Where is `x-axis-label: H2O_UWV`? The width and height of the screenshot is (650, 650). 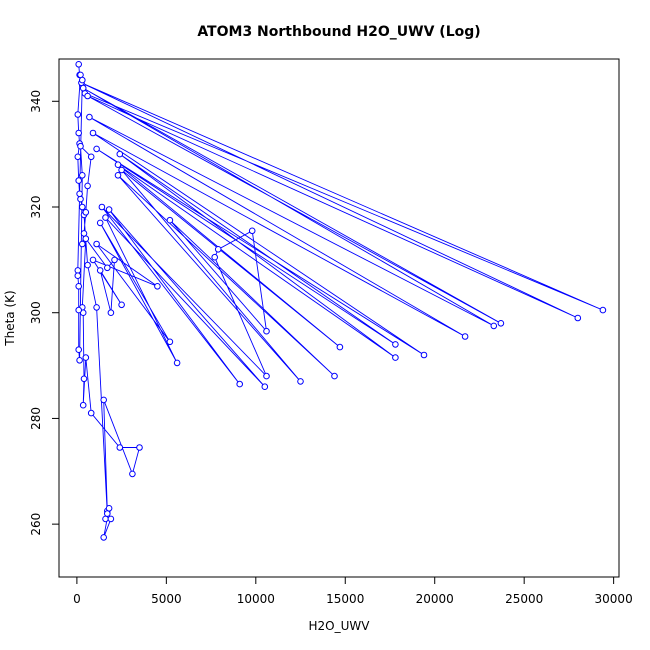
x-axis-label: H2O_UWV is located at coordinates (340, 626).